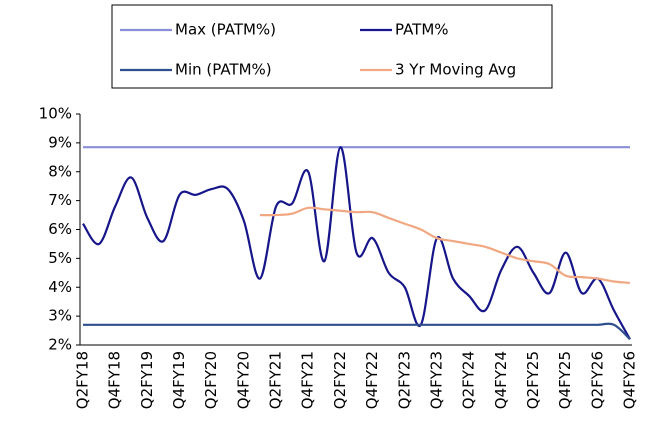 This screenshot has width=652, height=439. Describe the element at coordinates (372, 380) in the screenshot. I see `x-tick-label: Q4FY22` at that location.